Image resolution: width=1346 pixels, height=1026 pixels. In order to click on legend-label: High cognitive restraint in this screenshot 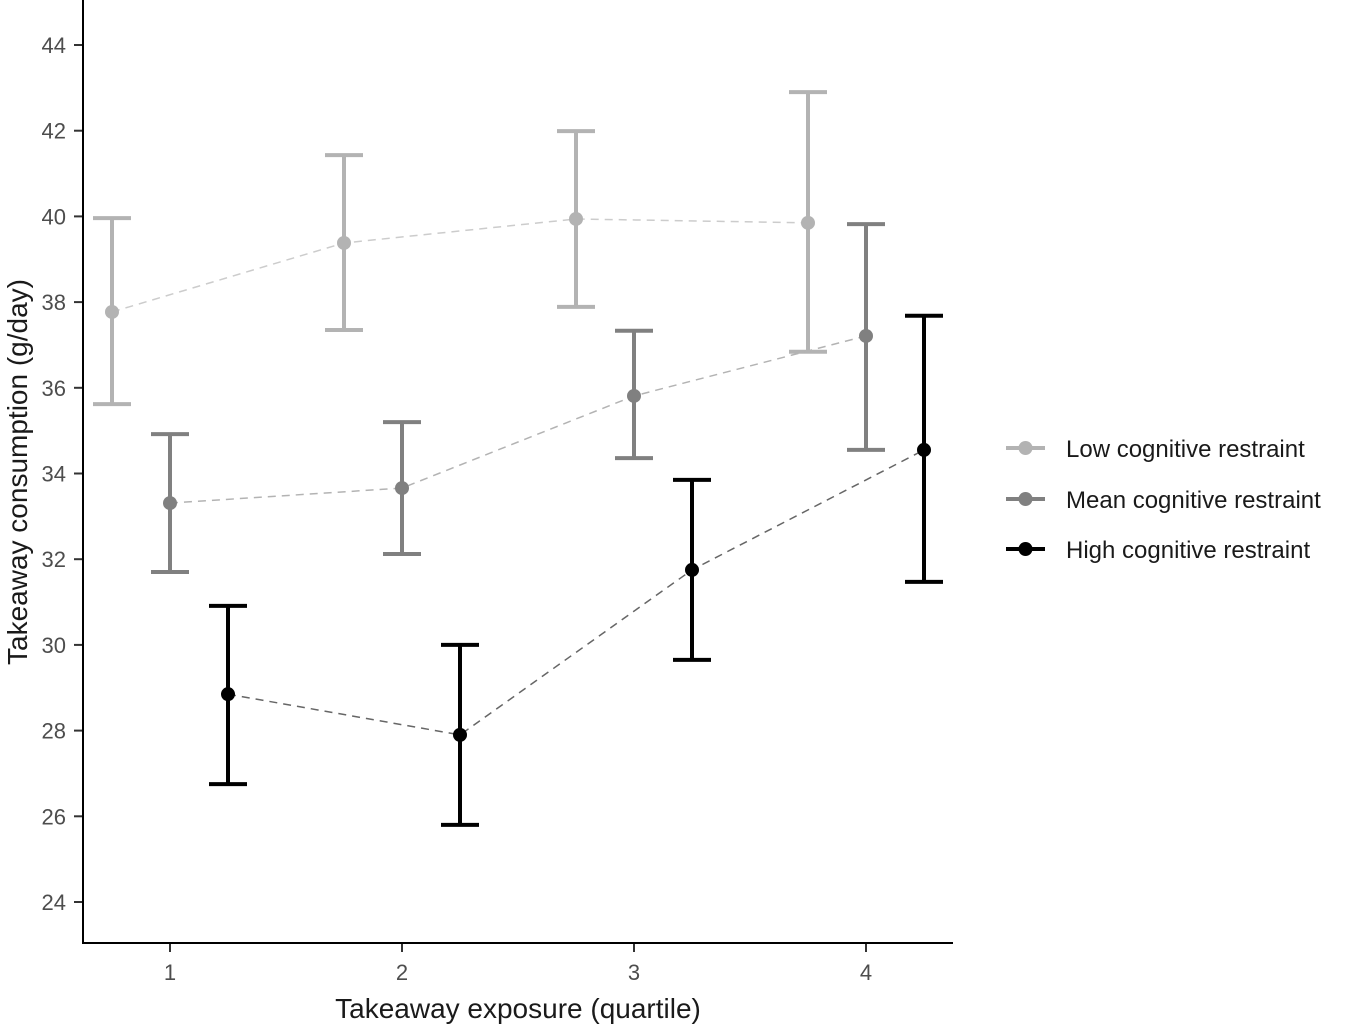, I will do `click(1188, 550)`.